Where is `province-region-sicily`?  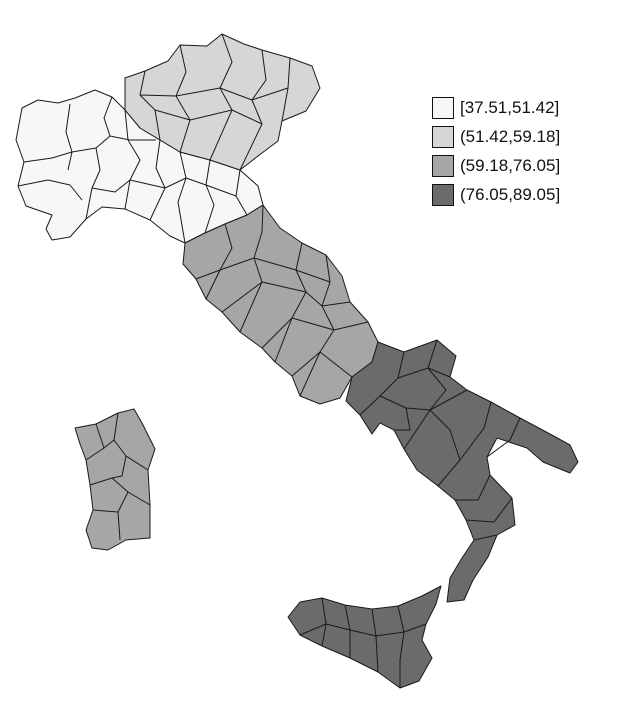 province-region-sicily is located at coordinates (364, 637).